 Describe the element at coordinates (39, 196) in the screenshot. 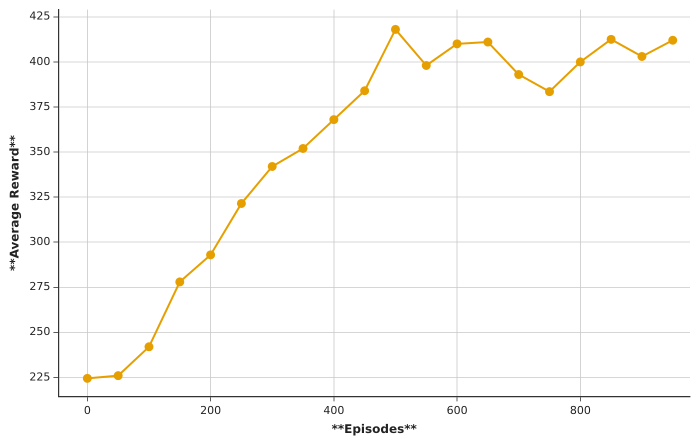

I see `y-tick-label: 325` at that location.